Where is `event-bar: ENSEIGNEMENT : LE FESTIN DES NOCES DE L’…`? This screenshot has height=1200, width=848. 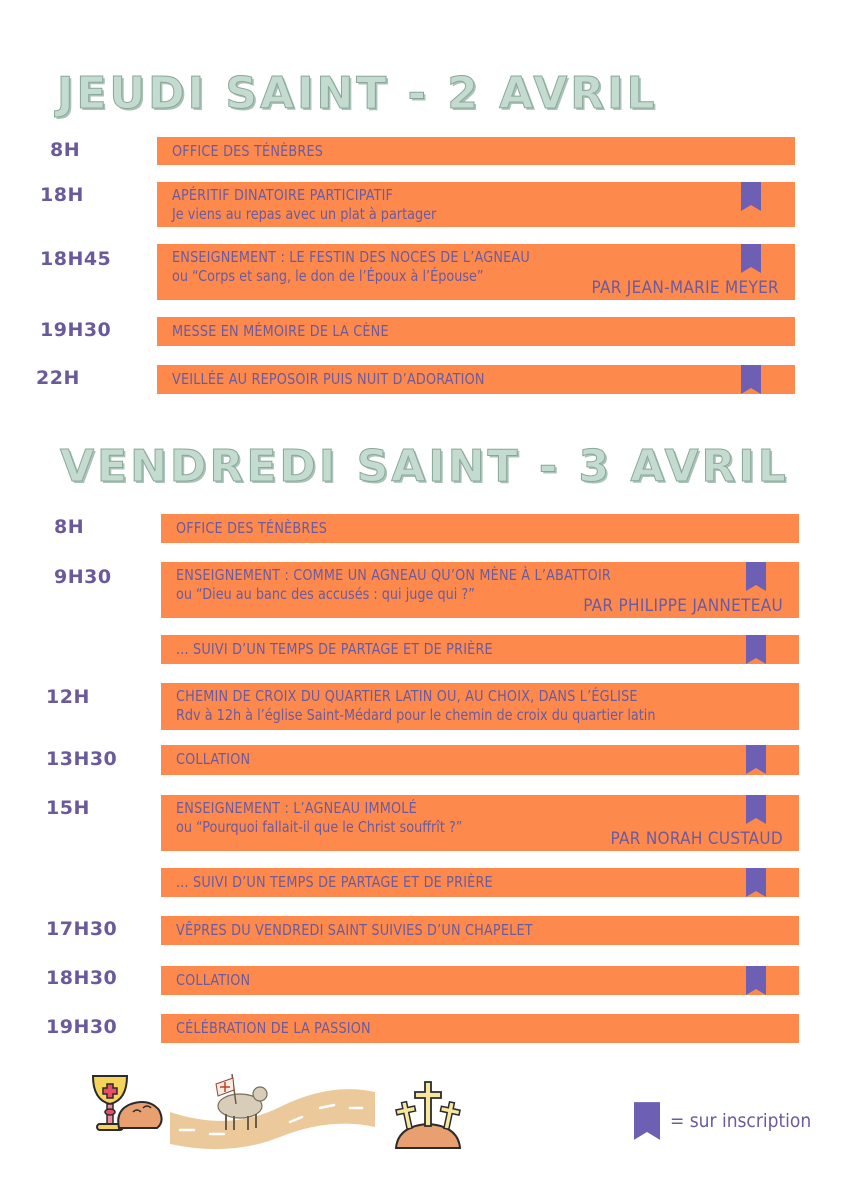 event-bar: ENSEIGNEMENT : LE FESTIN DES NOCES DE L’… is located at coordinates (476, 272).